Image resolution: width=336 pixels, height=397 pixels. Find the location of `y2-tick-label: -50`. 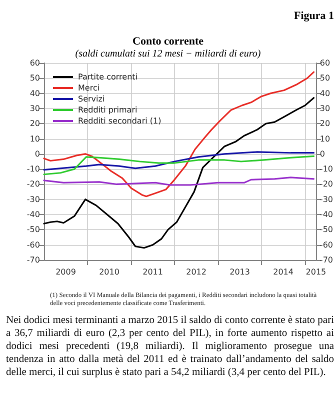

y2-tick-label: -50 is located at coordinates (327, 229).